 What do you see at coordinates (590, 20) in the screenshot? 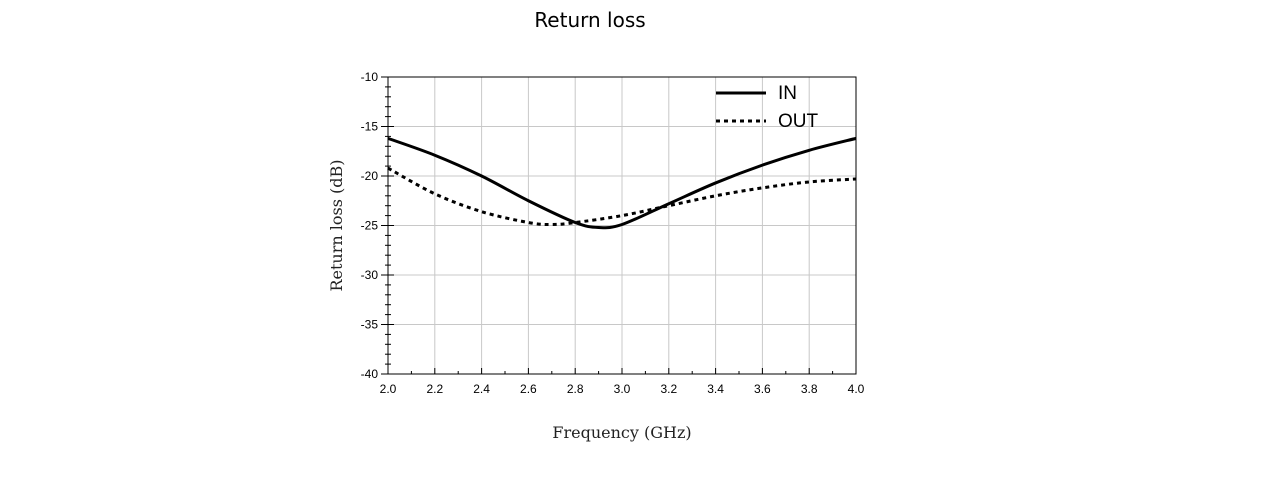
I see `chart-title: Return loss` at bounding box center [590, 20].